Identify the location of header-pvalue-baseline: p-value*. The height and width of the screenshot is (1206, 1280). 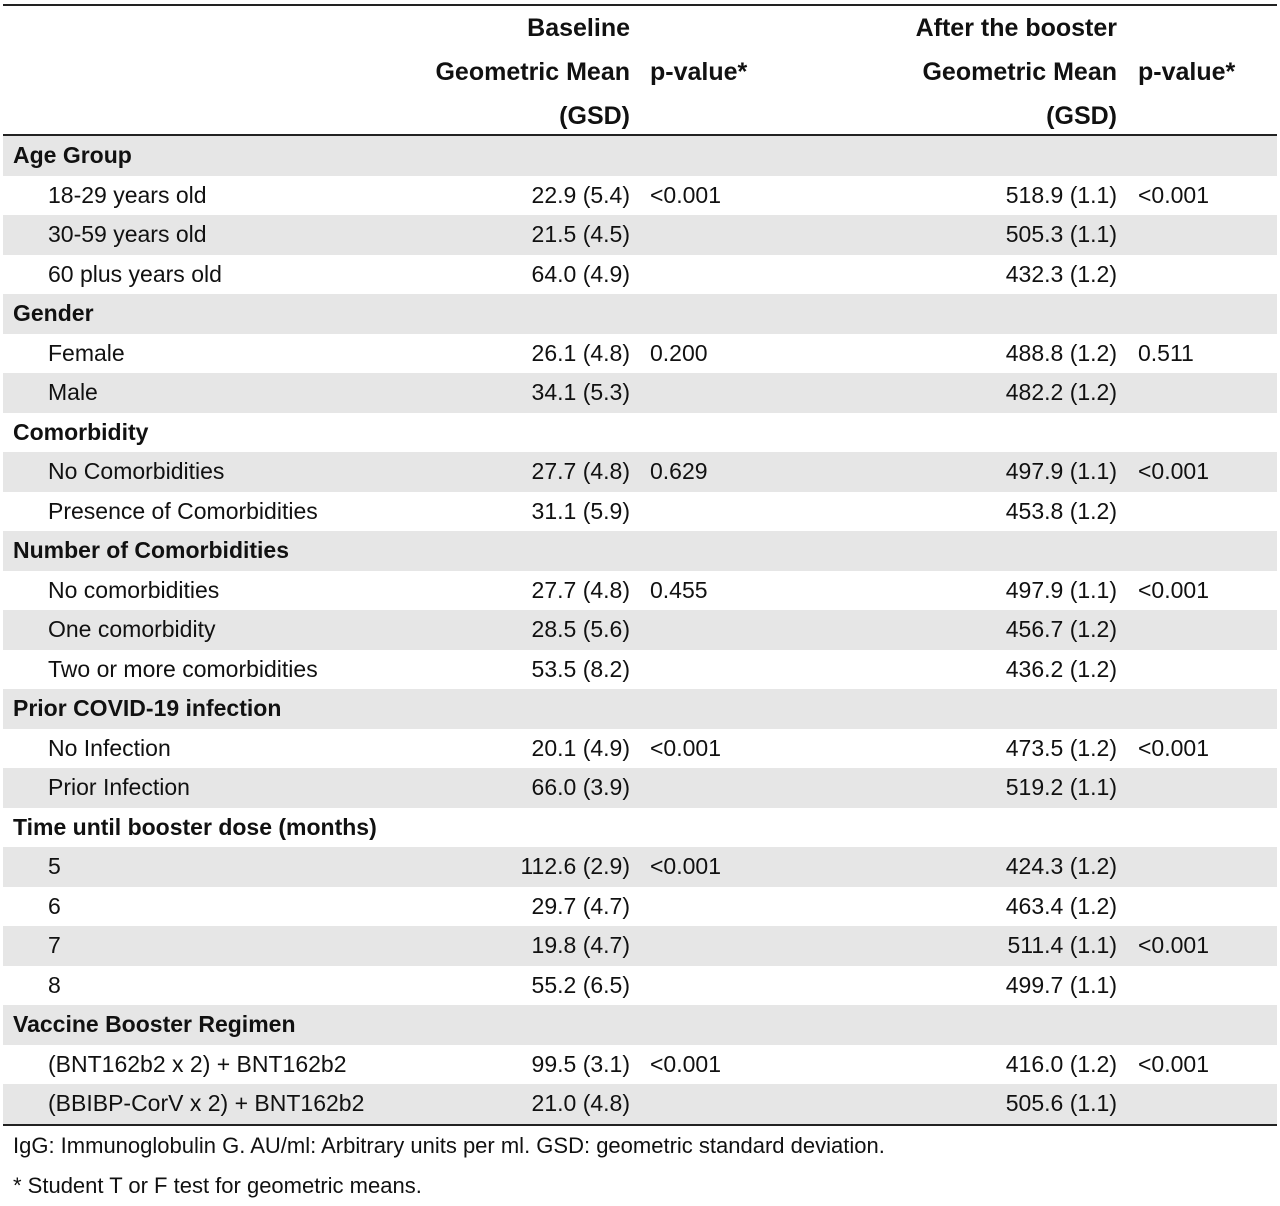
(699, 72).